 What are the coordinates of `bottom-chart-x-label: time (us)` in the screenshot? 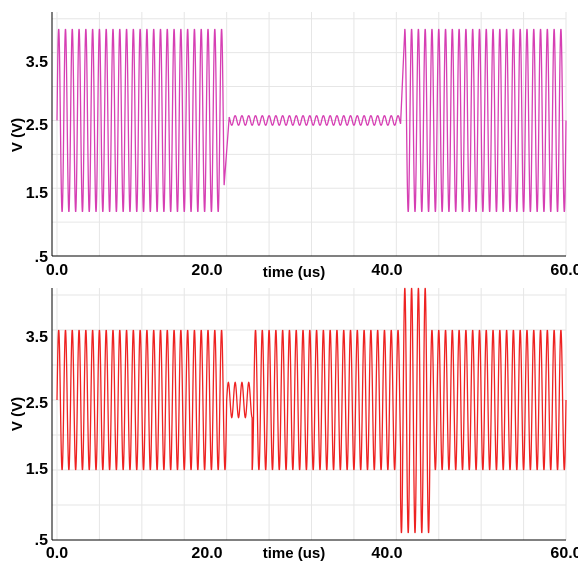 It's located at (294, 553).